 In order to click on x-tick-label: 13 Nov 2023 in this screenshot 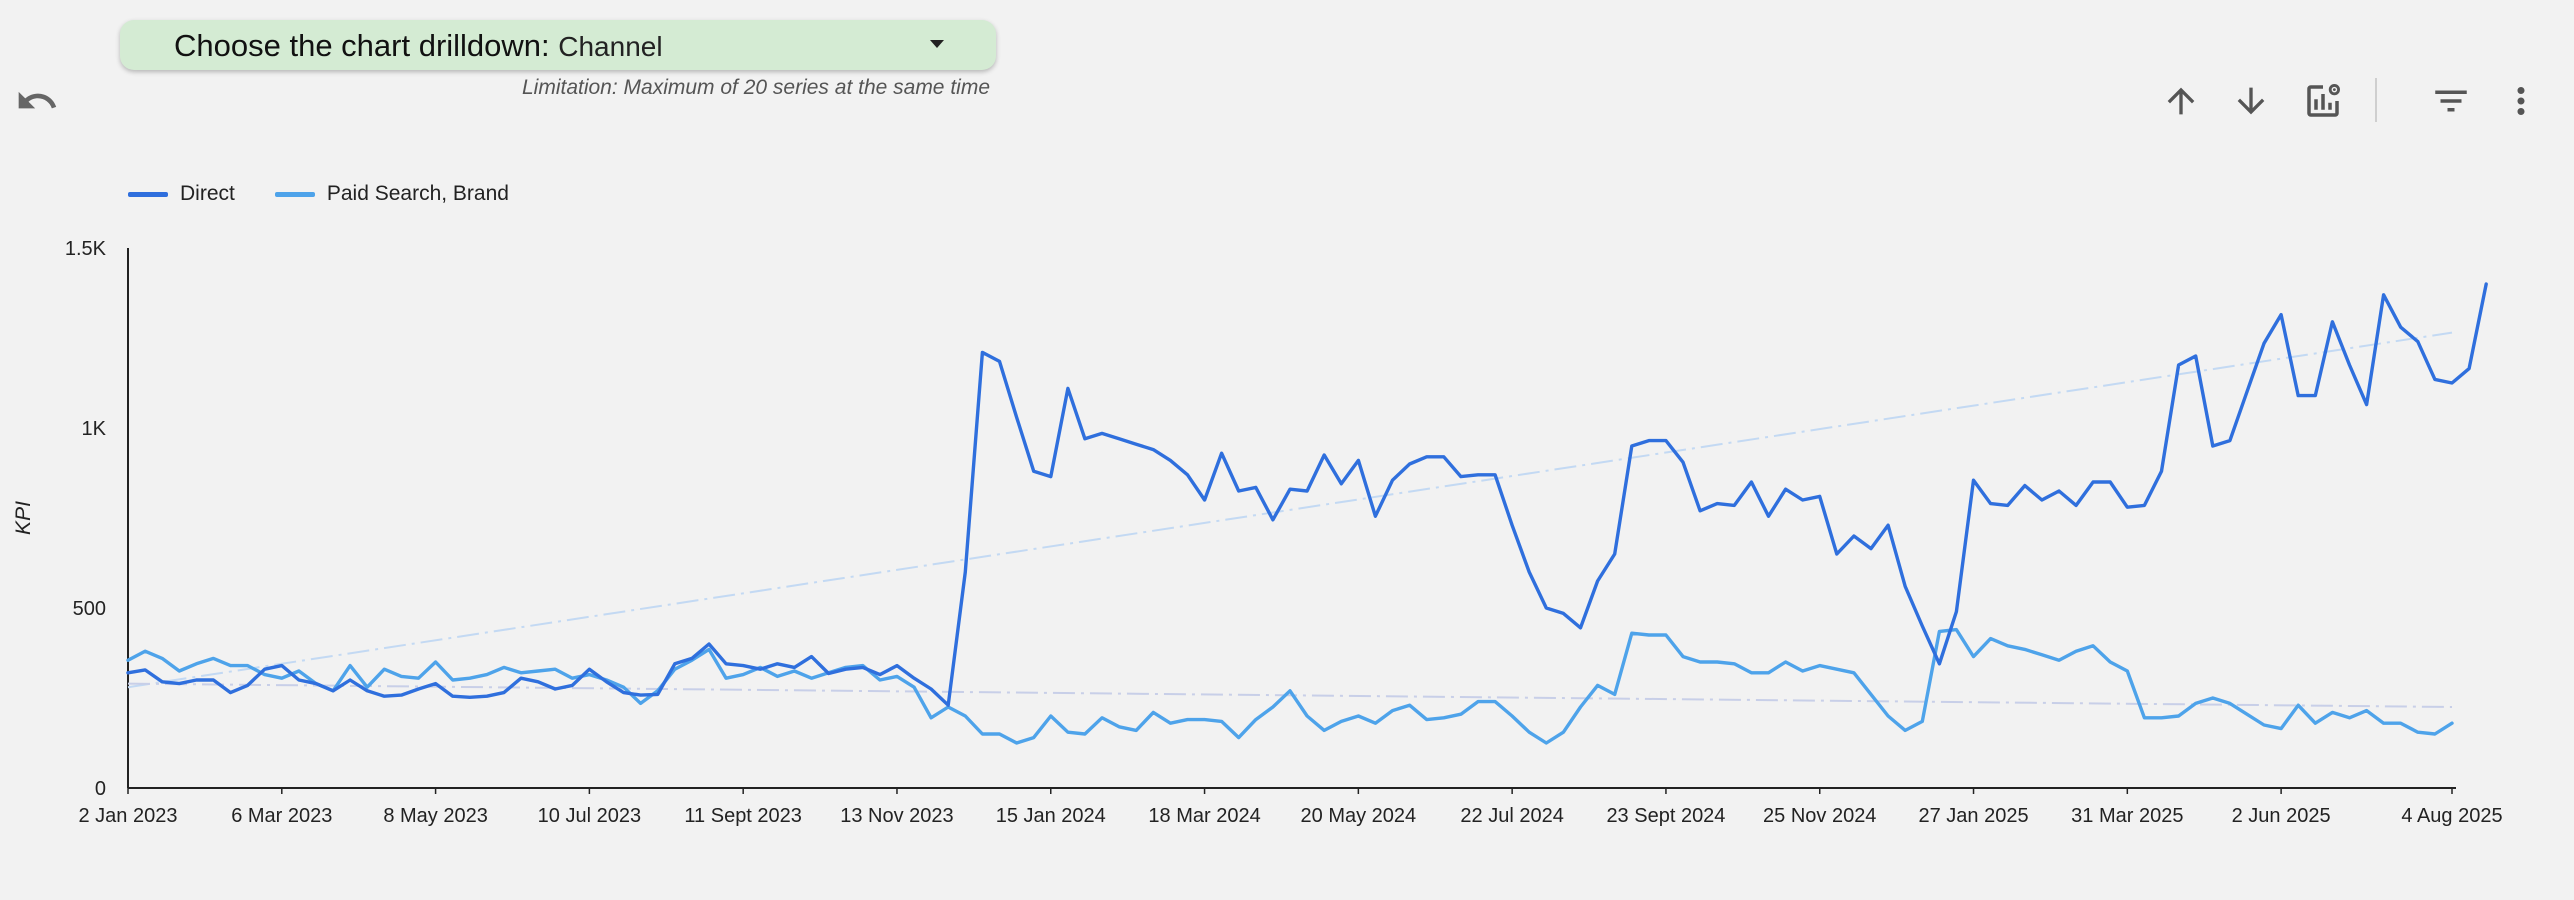, I will do `click(896, 816)`.